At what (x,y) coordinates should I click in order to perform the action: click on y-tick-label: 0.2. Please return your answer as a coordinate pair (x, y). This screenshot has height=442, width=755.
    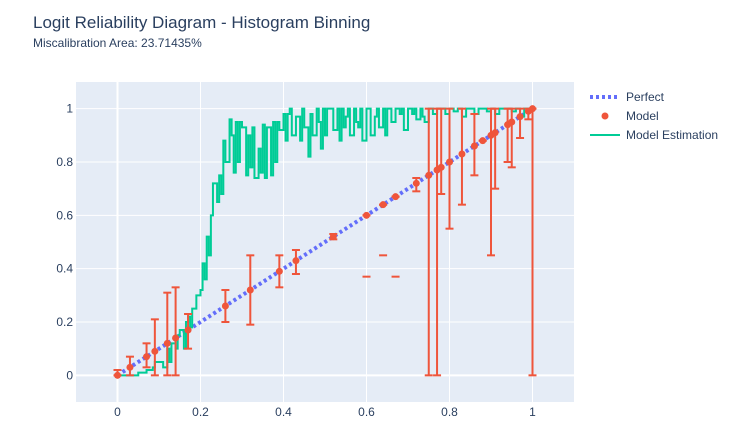
    Looking at the image, I should click on (64, 322).